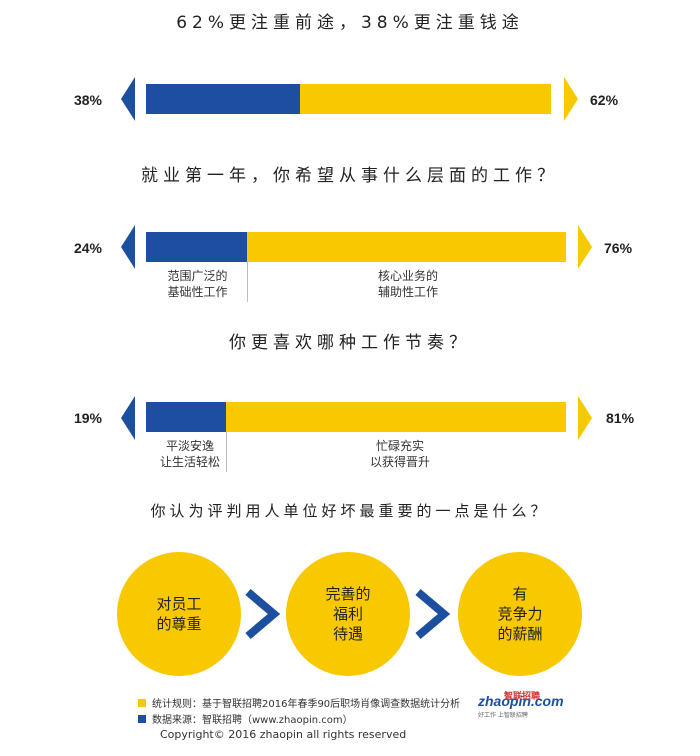 Image resolution: width=700 pixels, height=756 pixels. What do you see at coordinates (197, 292) in the screenshot?
I see `label-line: 基础性工作` at bounding box center [197, 292].